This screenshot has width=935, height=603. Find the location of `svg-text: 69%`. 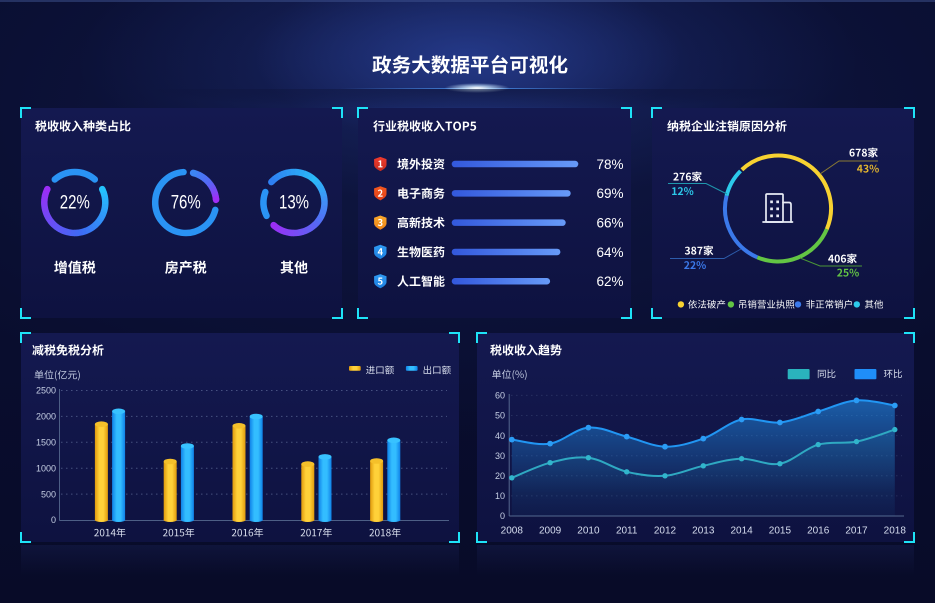

svg-text: 69% is located at coordinates (609, 193).